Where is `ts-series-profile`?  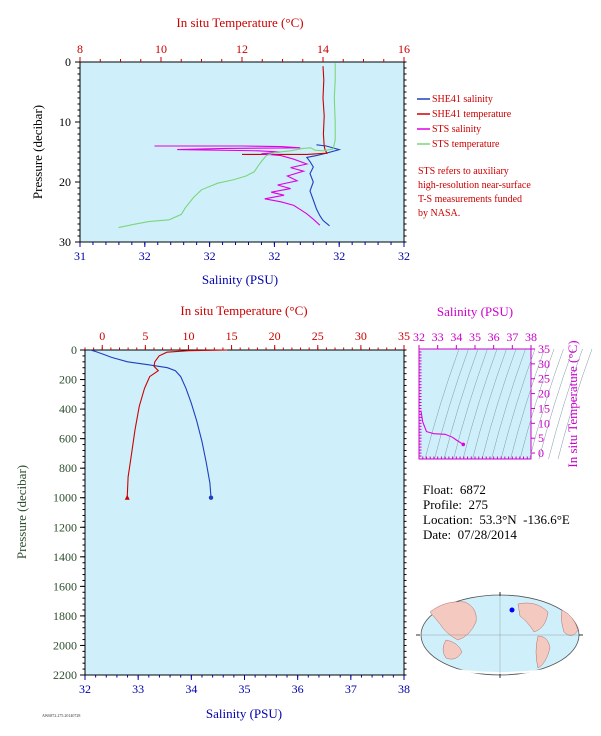
ts-series-profile is located at coordinates (442, 427).